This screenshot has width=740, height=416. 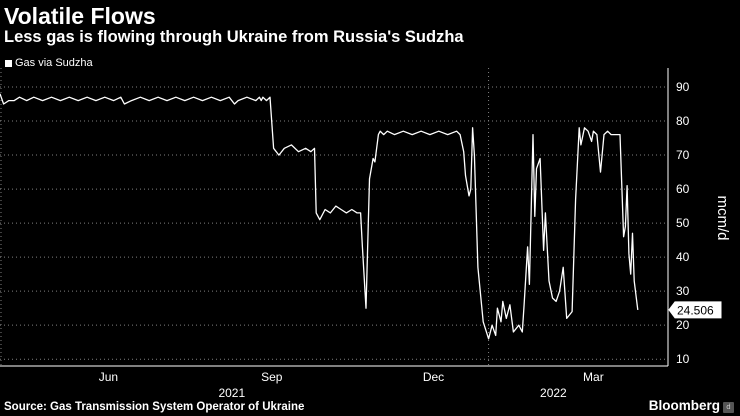 What do you see at coordinates (272, 377) in the screenshot?
I see `x-tick-label: Sep` at bounding box center [272, 377].